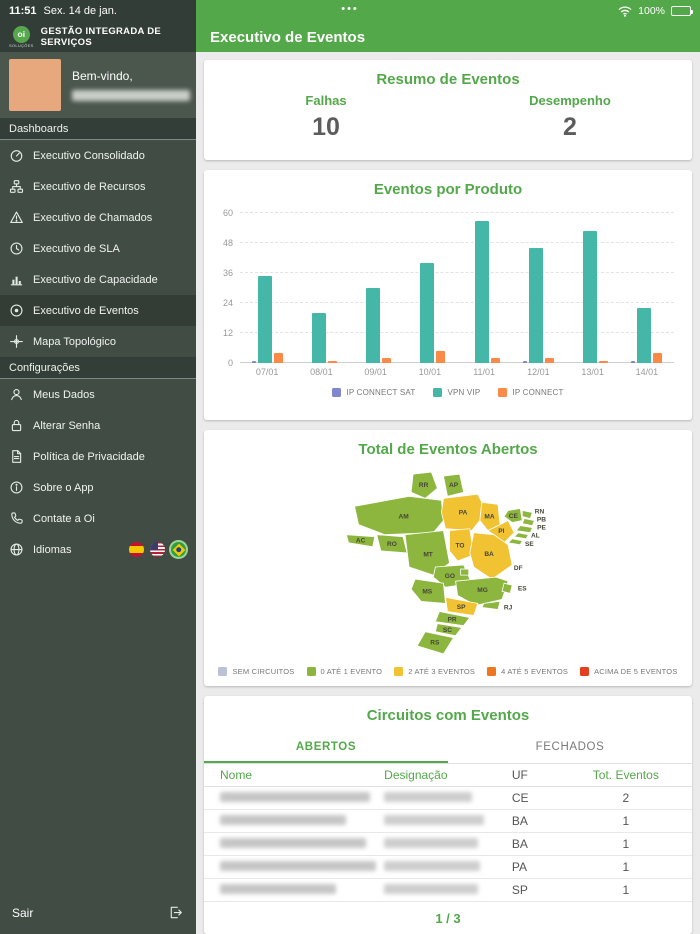  What do you see at coordinates (98, 186) in the screenshot?
I see `sidebar-item-executivo-de-recursos: Executivo de Recursos` at bounding box center [98, 186].